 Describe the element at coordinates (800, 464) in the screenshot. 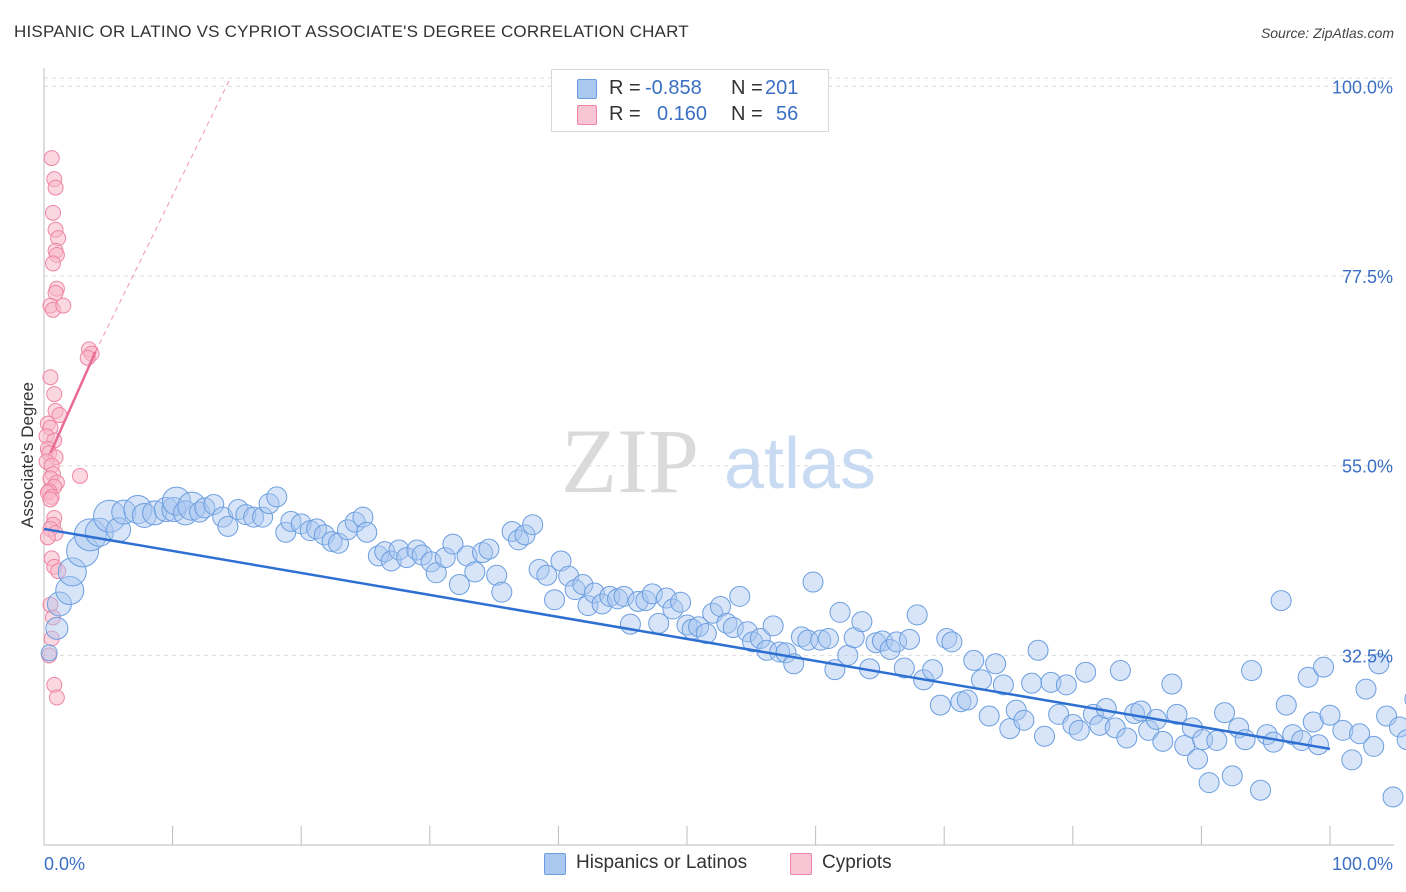

I see `watermark-atlas: atlas` at that location.